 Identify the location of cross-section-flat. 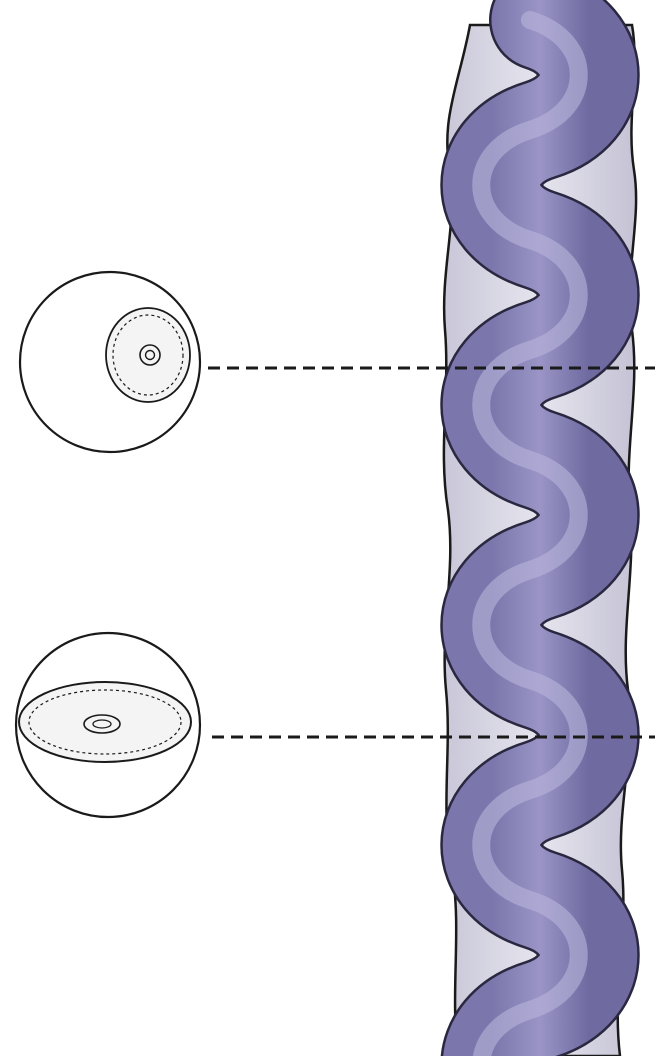
(108, 725).